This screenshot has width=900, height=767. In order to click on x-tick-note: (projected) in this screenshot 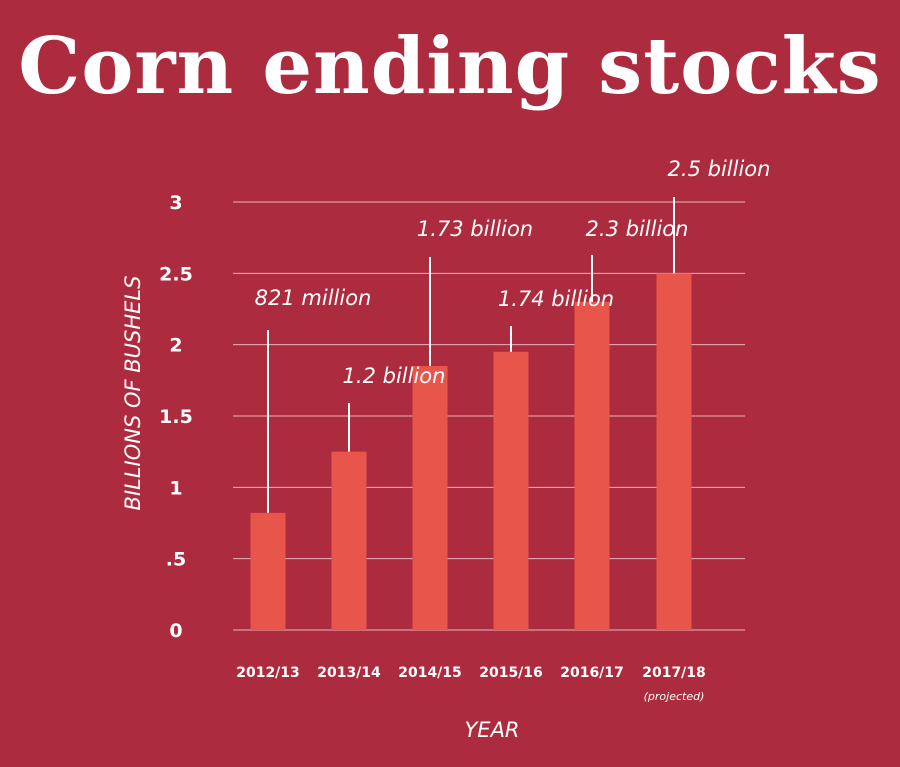, I will do `click(674, 696)`.